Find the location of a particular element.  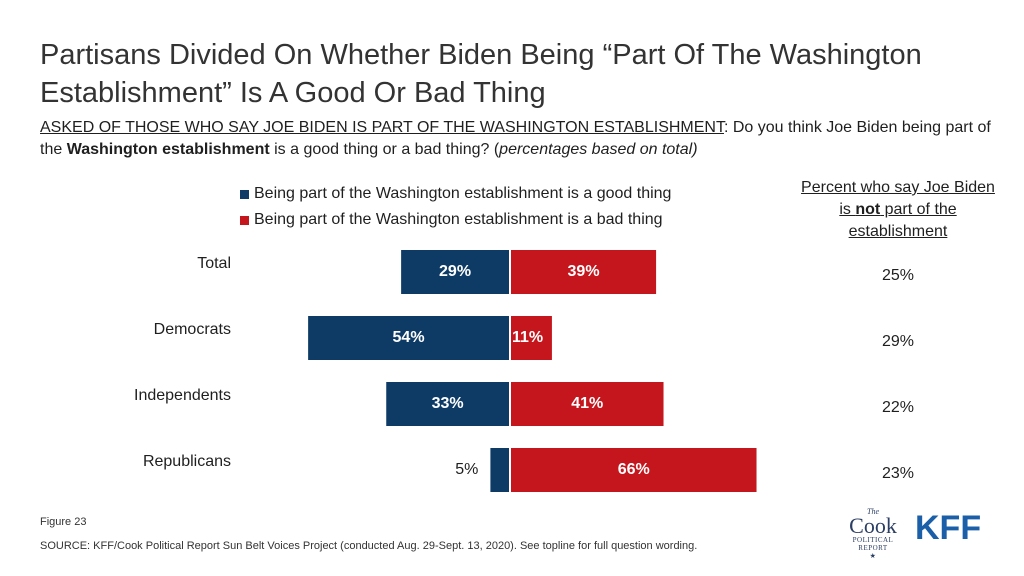

bar-bad-independents is located at coordinates (587, 404).